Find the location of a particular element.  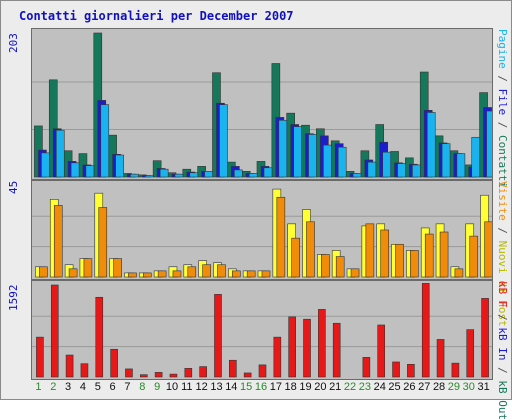

day-label-10: 10 is located at coordinates (172, 387).